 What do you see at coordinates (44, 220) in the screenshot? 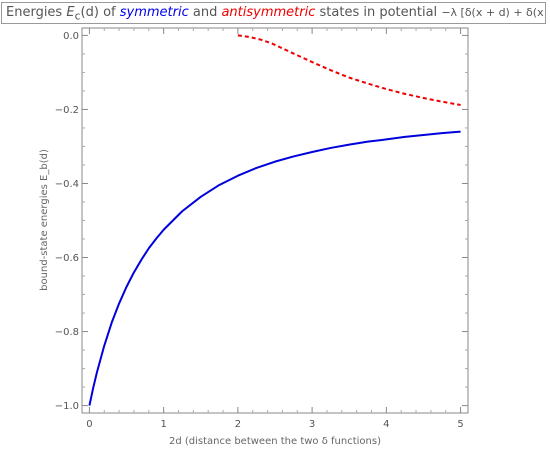
I see `y-axis-label: bound-state energies E_b(d)` at bounding box center [44, 220].